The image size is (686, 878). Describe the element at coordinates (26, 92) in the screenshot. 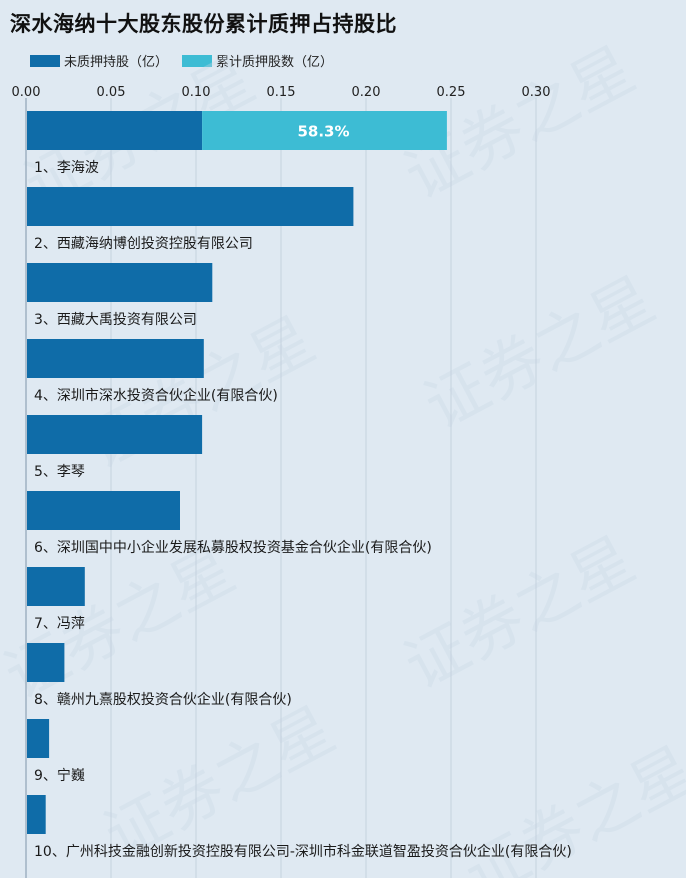

I see `x-tick-label: 0.00` at that location.